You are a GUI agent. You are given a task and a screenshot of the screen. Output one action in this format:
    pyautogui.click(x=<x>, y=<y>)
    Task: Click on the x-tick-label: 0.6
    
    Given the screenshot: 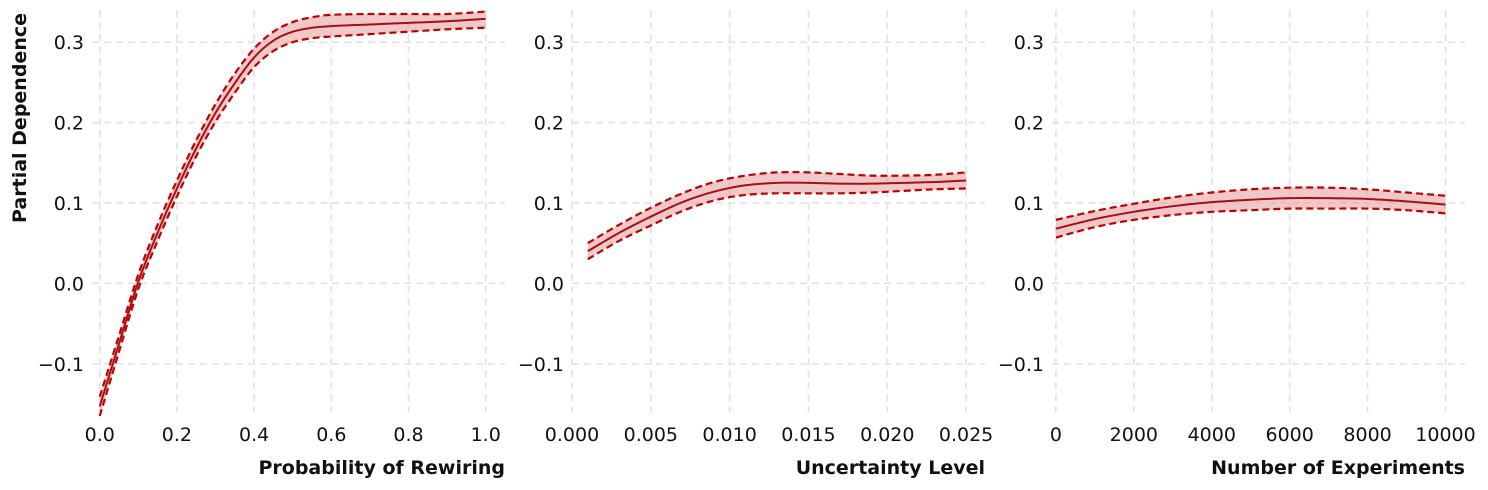 What is the action you would take?
    pyautogui.click(x=331, y=435)
    